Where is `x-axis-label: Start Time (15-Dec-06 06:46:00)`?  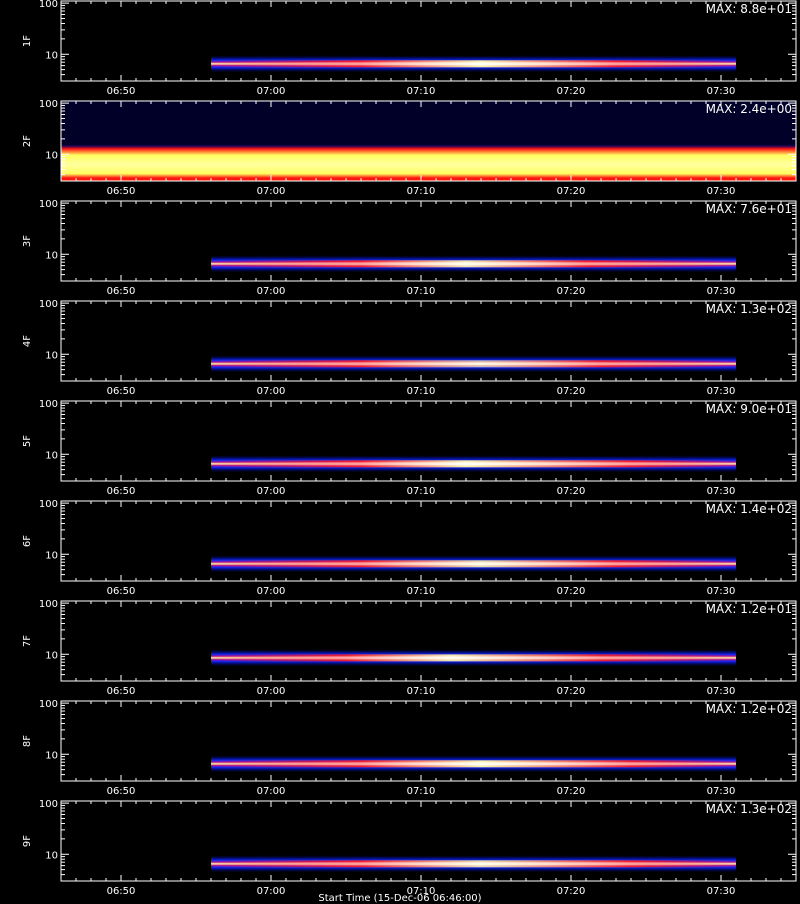
x-axis-label: Start Time (15-Dec-06 06:46:00) is located at coordinates (400, 898).